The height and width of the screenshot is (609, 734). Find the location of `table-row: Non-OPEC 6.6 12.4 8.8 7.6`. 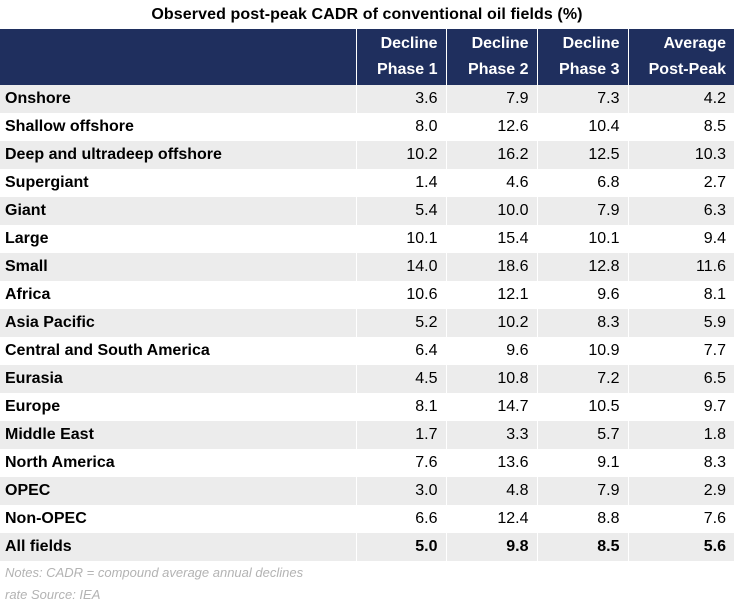

table-row: Non-OPEC 6.6 12.4 8.8 7.6 is located at coordinates (367, 519).